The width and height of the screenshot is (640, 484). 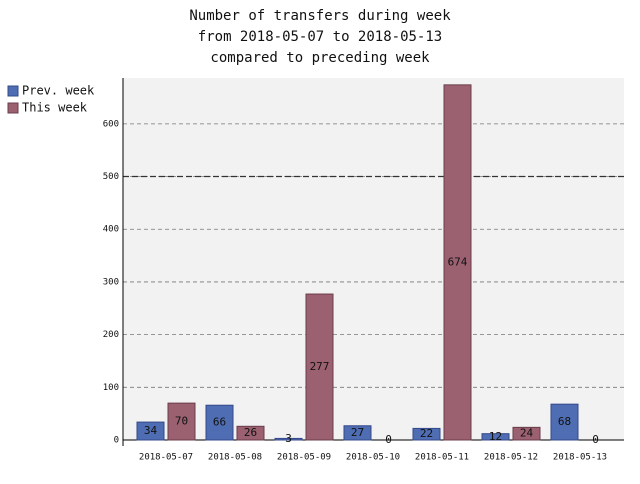 What do you see at coordinates (166, 458) in the screenshot?
I see `x-tick-label: 2018-05-07` at bounding box center [166, 458].